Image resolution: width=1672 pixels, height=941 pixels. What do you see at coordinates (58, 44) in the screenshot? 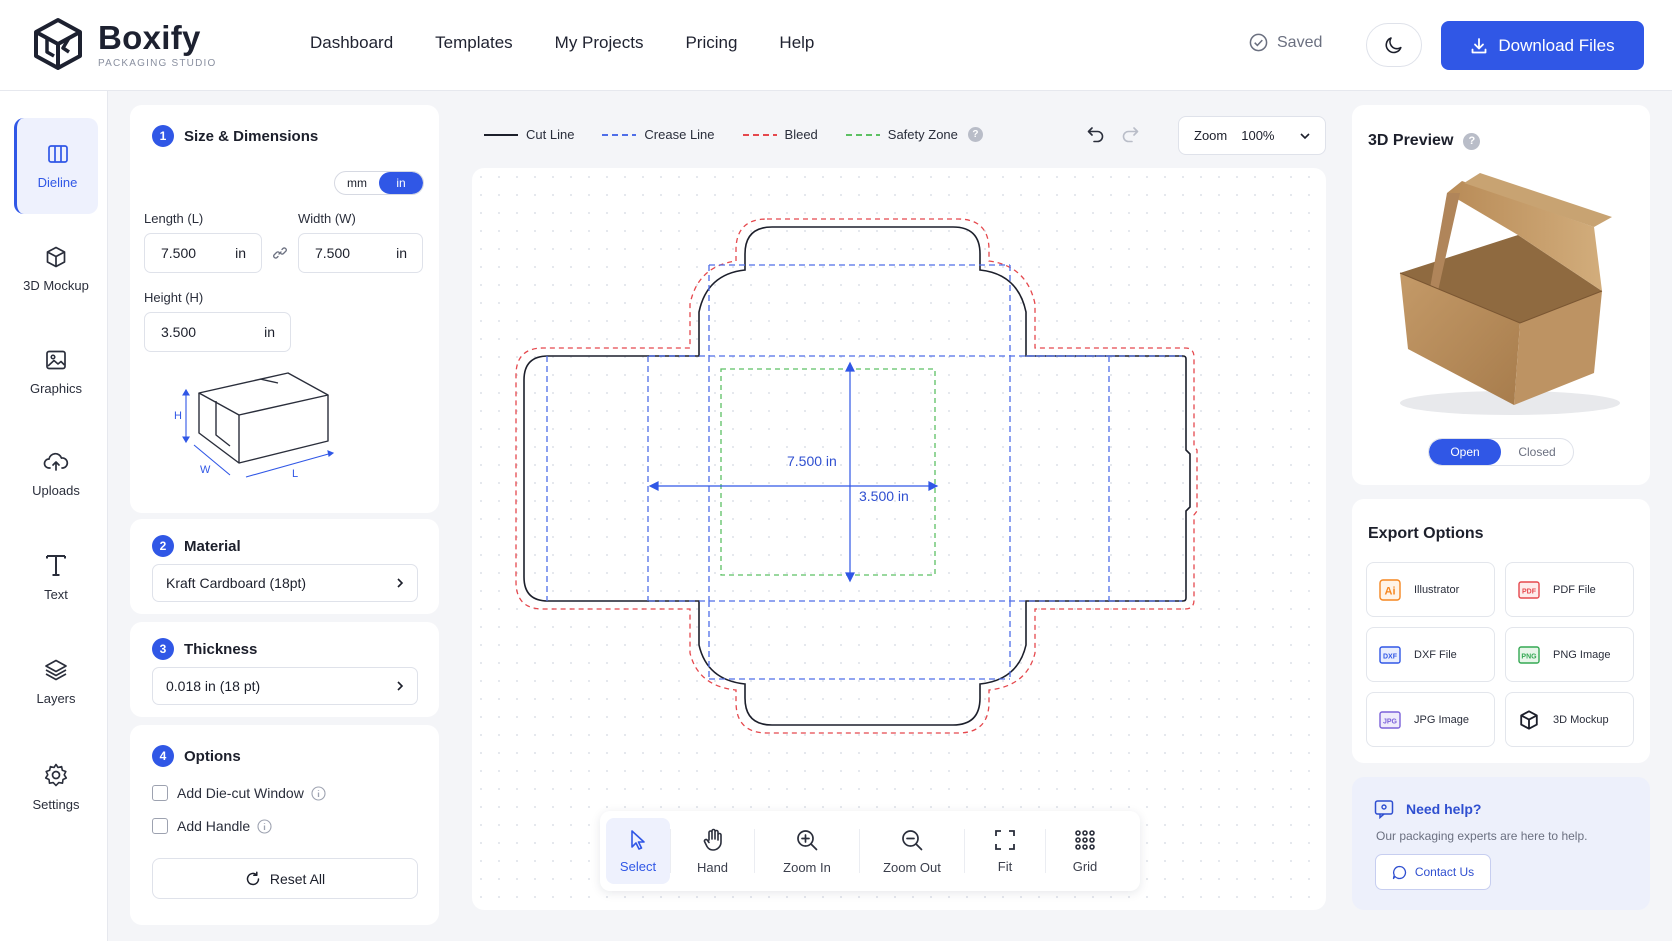
I see `box-logo-icon` at bounding box center [58, 44].